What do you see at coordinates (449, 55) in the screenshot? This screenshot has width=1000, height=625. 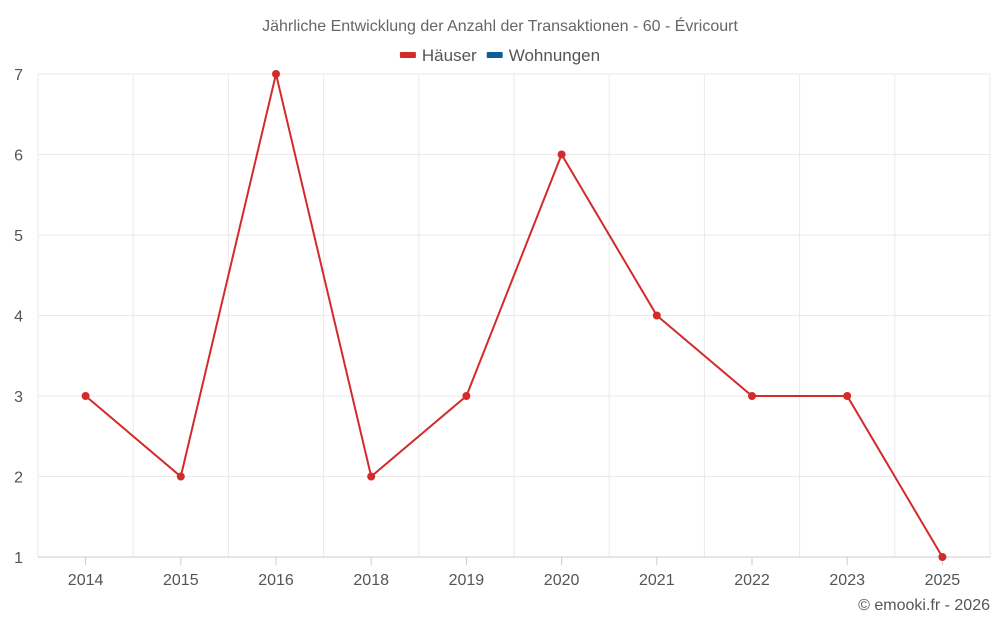 I see `legend-label: Häuser` at bounding box center [449, 55].